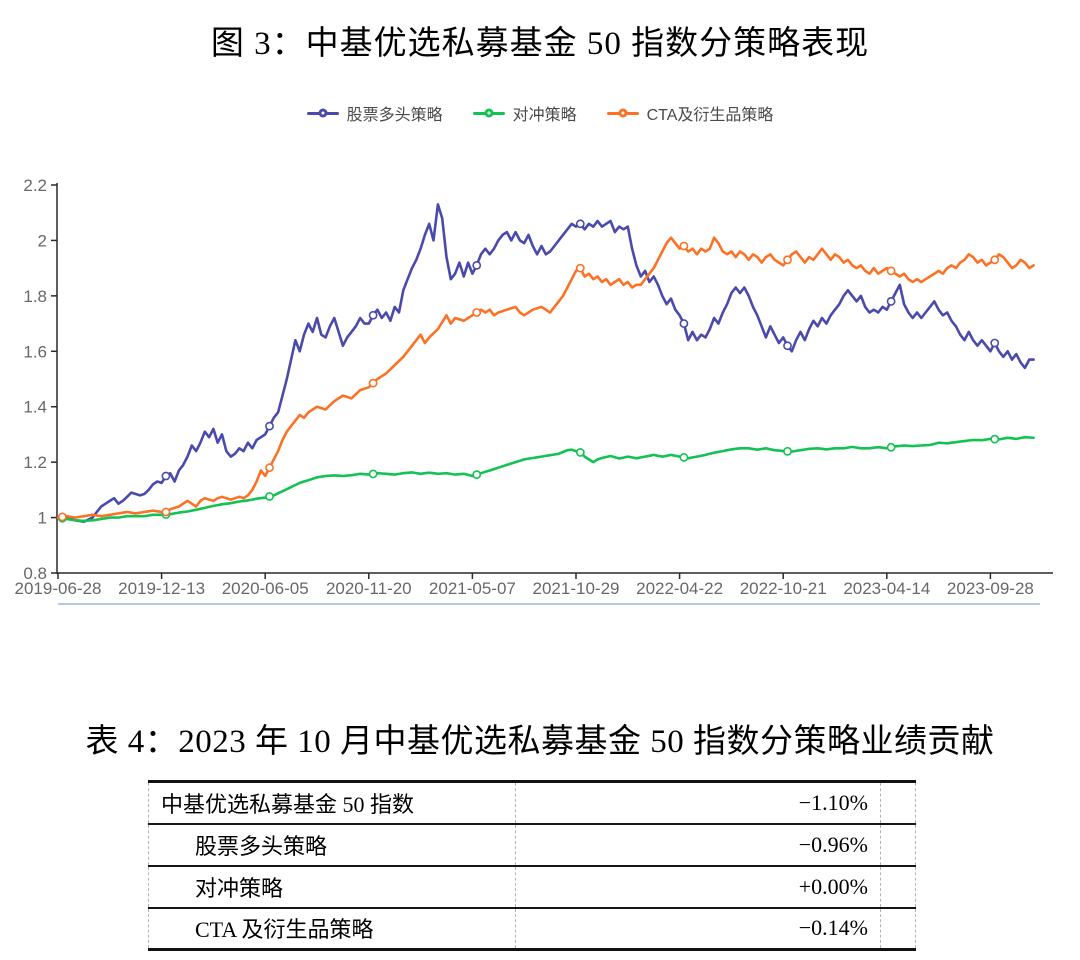 This screenshot has height=960, width=1080. I want to click on row-label: 股票多头策略, so click(332, 844).